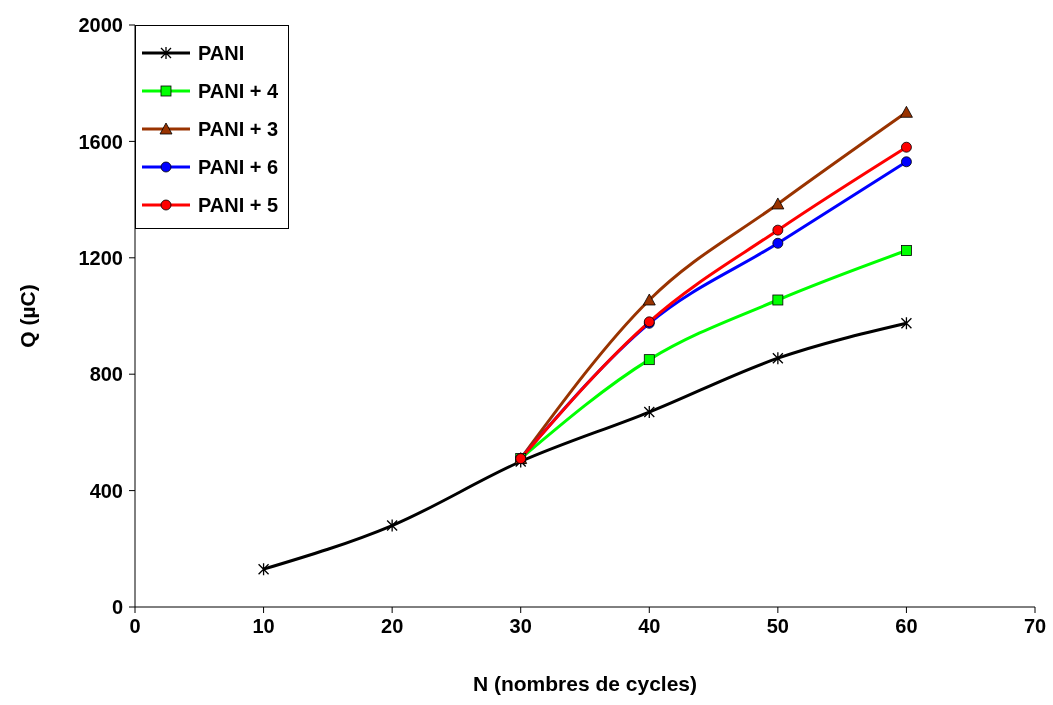 The image size is (1053, 705). Describe the element at coordinates (392, 626) in the screenshot. I see `x-tick-label: 20` at that location.